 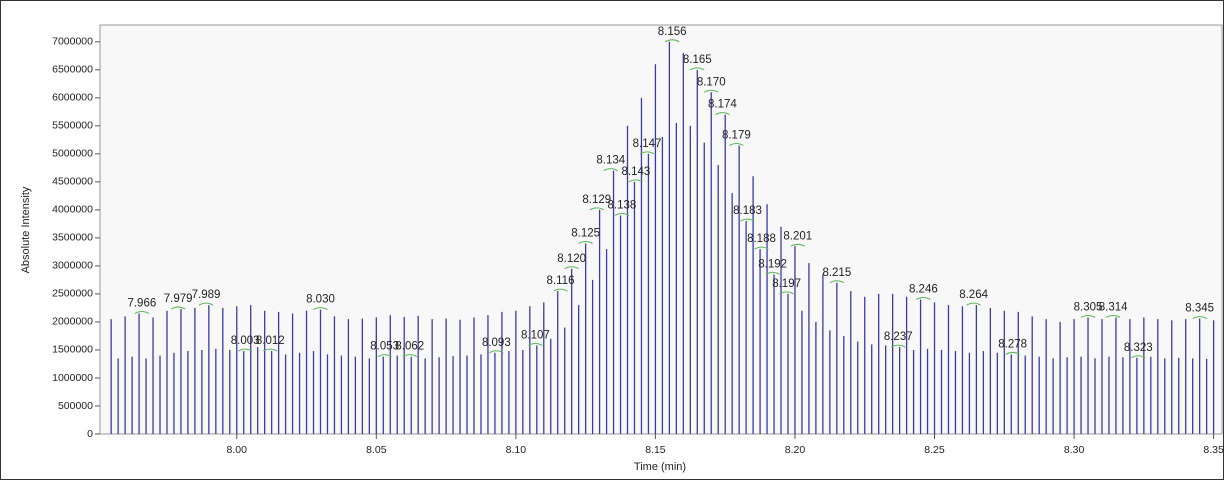 What do you see at coordinates (672, 32) in the screenshot?
I see `peak-label: 8.156` at bounding box center [672, 32].